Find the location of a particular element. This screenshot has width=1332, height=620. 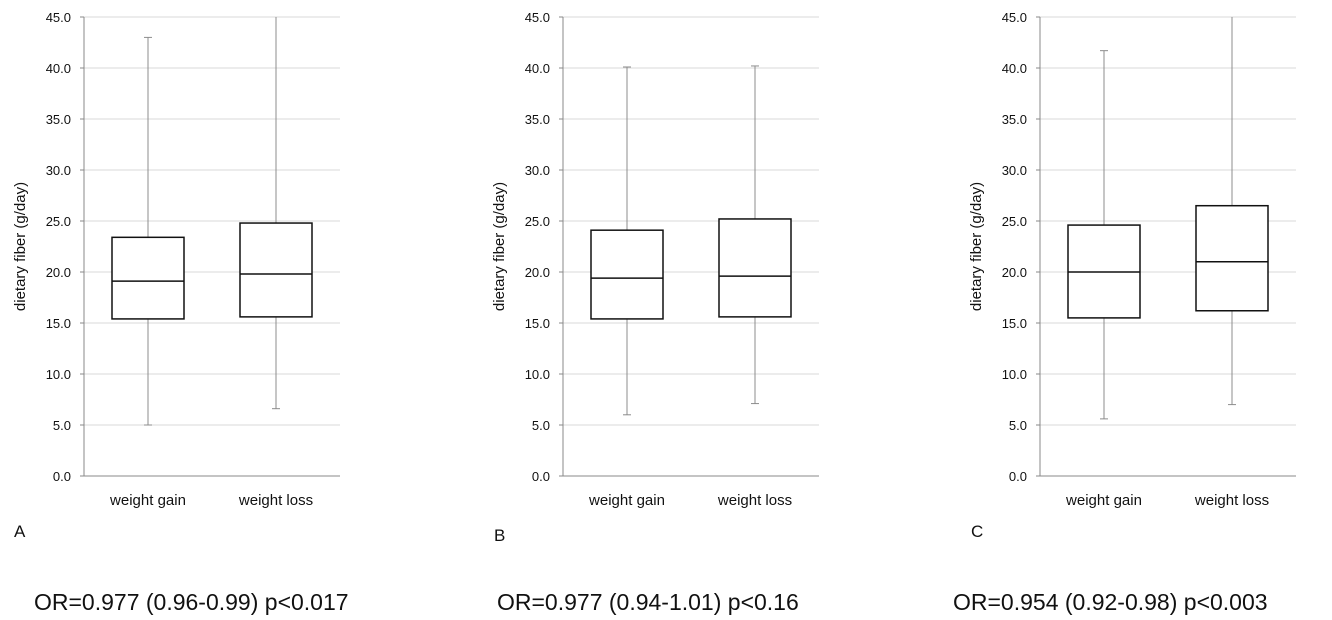

y-tick-label-b-2: 10.0 is located at coordinates (537, 374).